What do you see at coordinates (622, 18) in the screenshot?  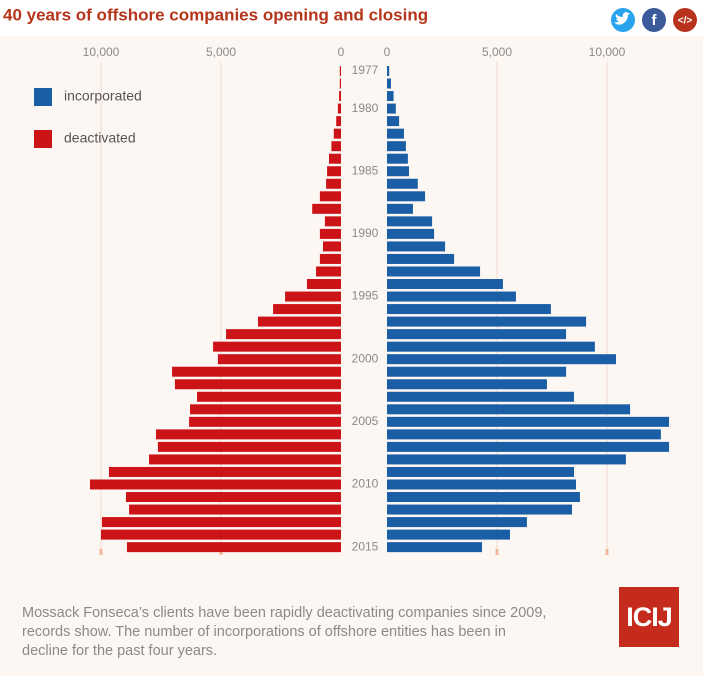 I see `twitter-glyph` at bounding box center [622, 18].